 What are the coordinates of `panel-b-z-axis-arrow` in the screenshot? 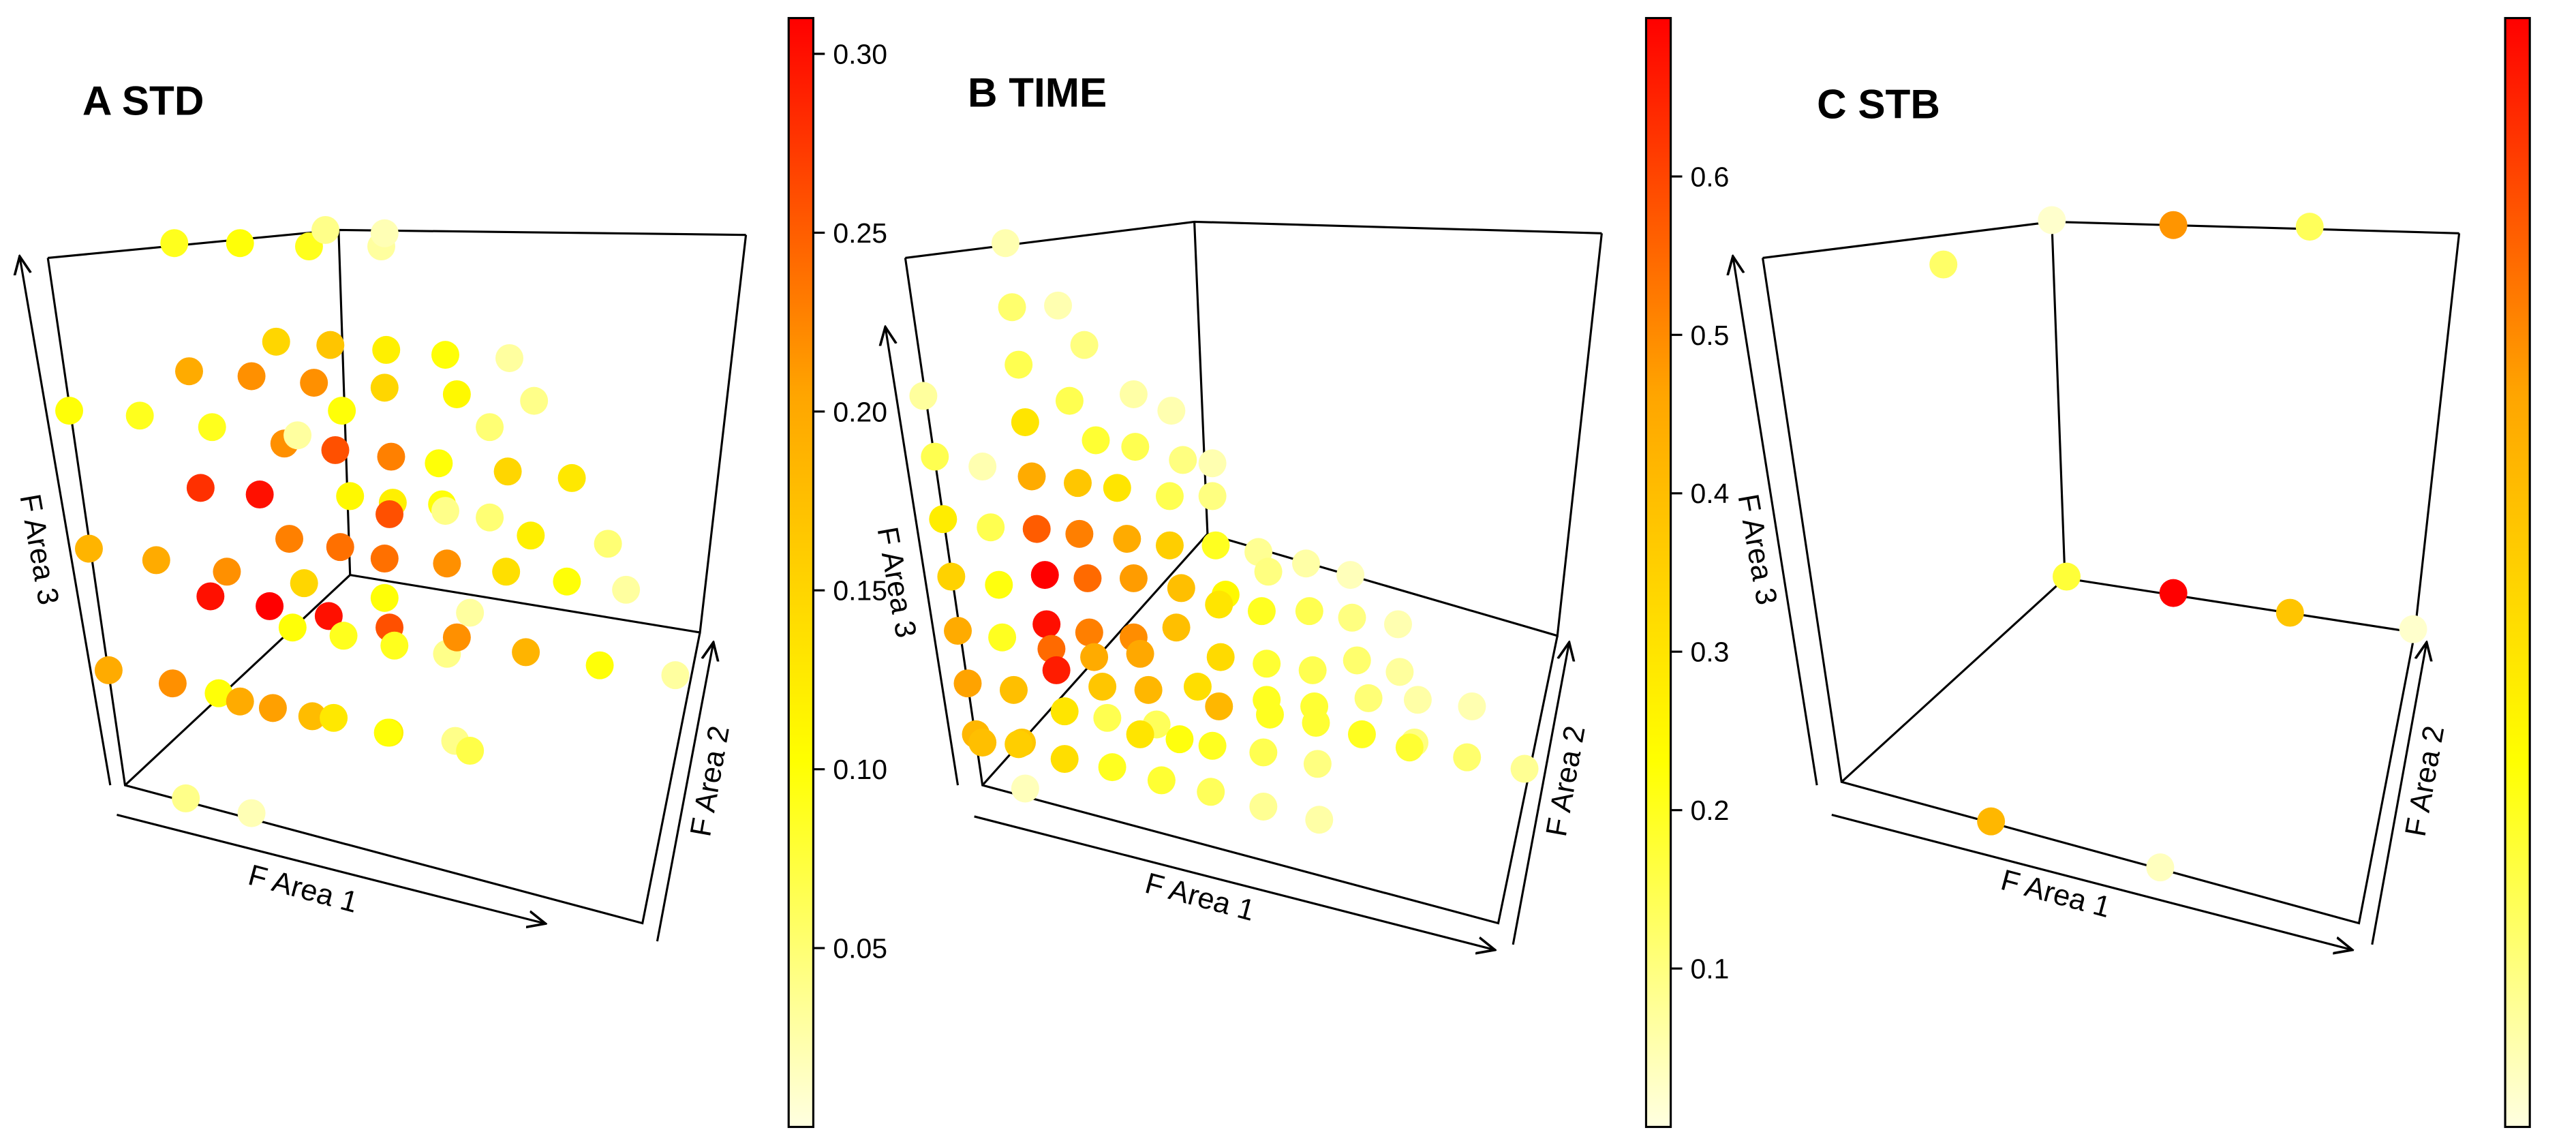 It's located at (923, 558).